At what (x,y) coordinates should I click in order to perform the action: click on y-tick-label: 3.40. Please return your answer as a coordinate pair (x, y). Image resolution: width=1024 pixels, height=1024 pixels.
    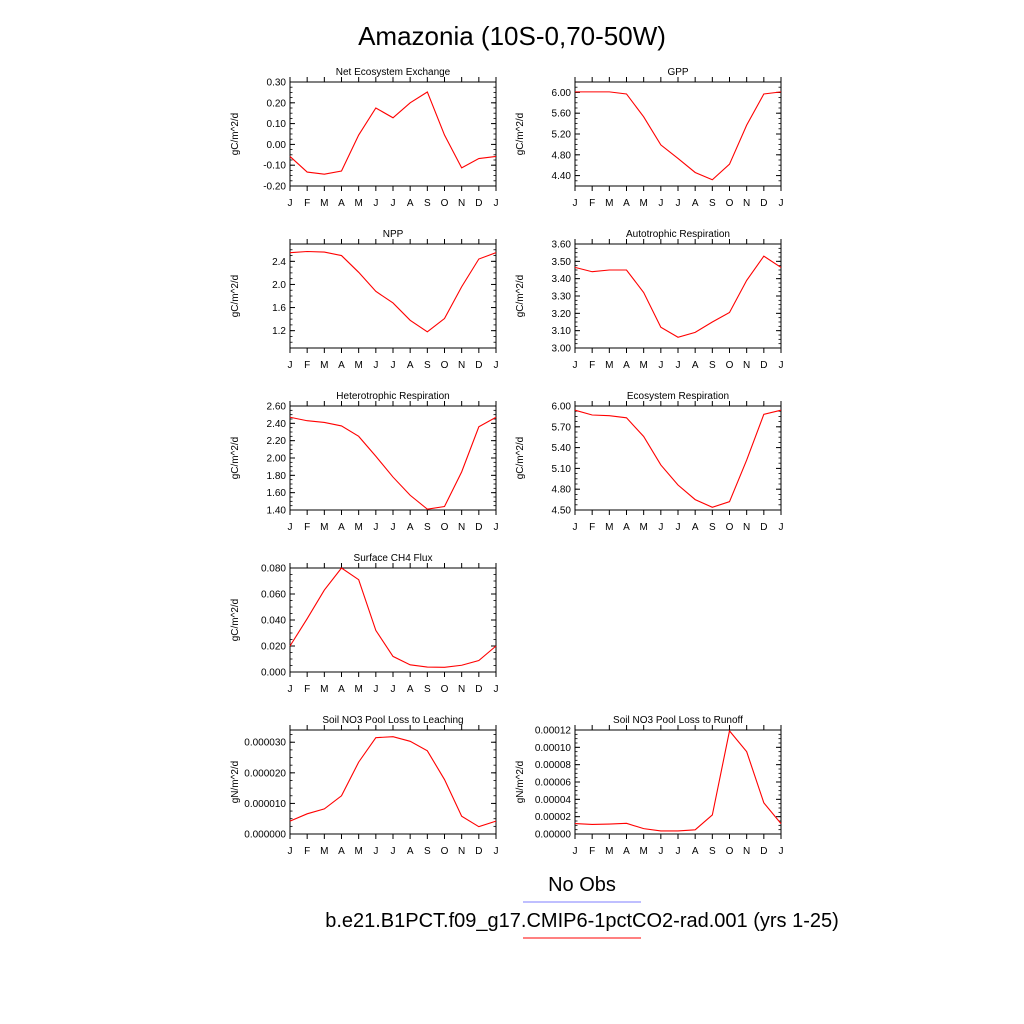
    Looking at the image, I should click on (562, 279).